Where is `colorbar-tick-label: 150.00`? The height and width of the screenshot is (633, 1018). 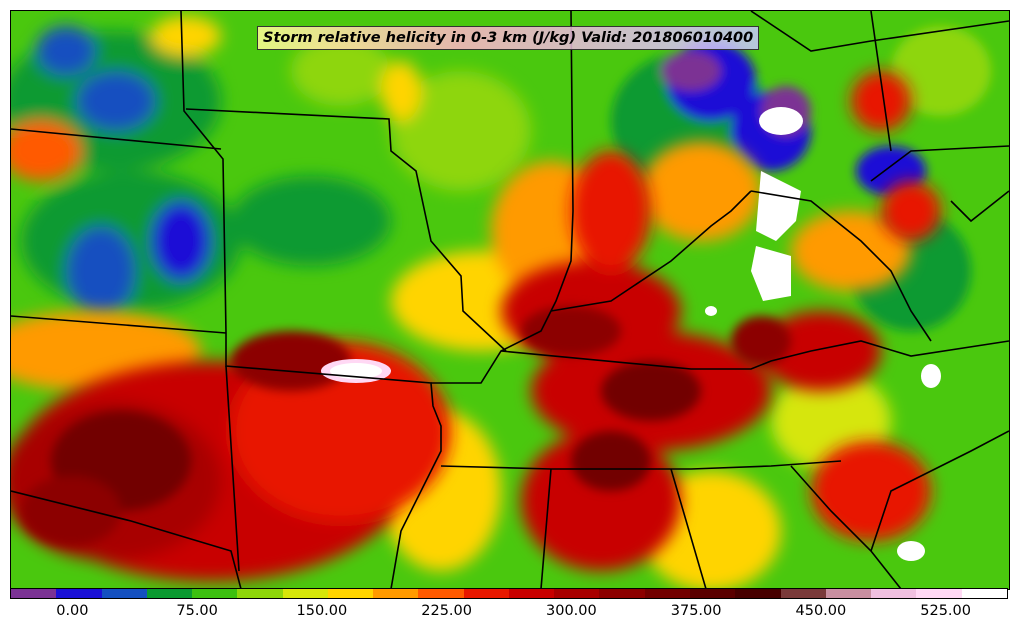 colorbar-tick-label: 150.00 is located at coordinates (322, 611).